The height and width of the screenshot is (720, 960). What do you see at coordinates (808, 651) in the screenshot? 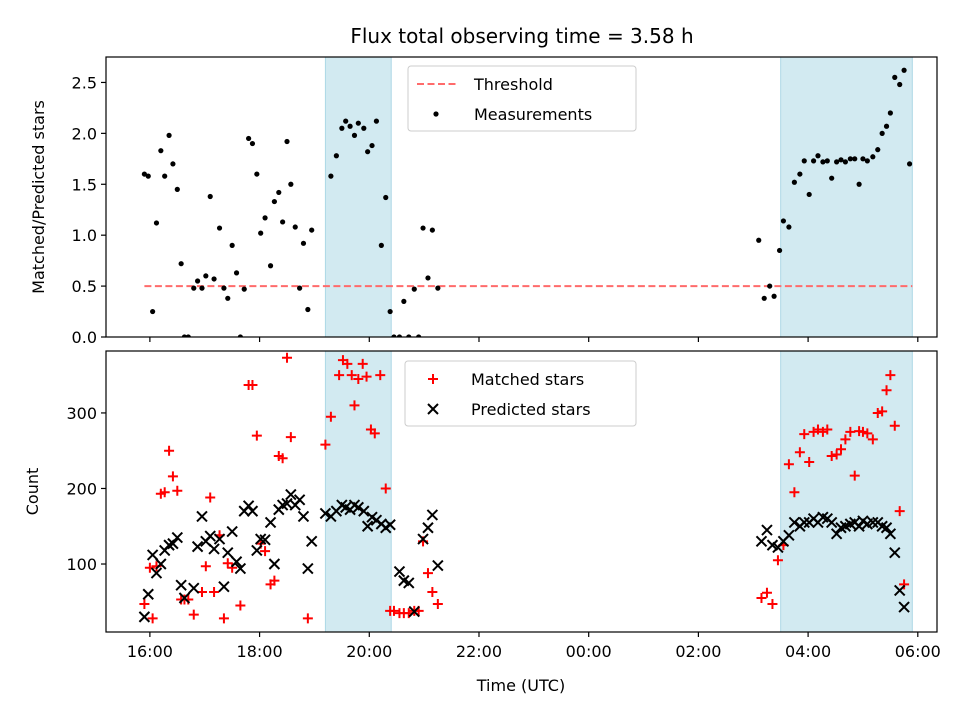
I see `x-tick-label: 04:00` at bounding box center [808, 651].